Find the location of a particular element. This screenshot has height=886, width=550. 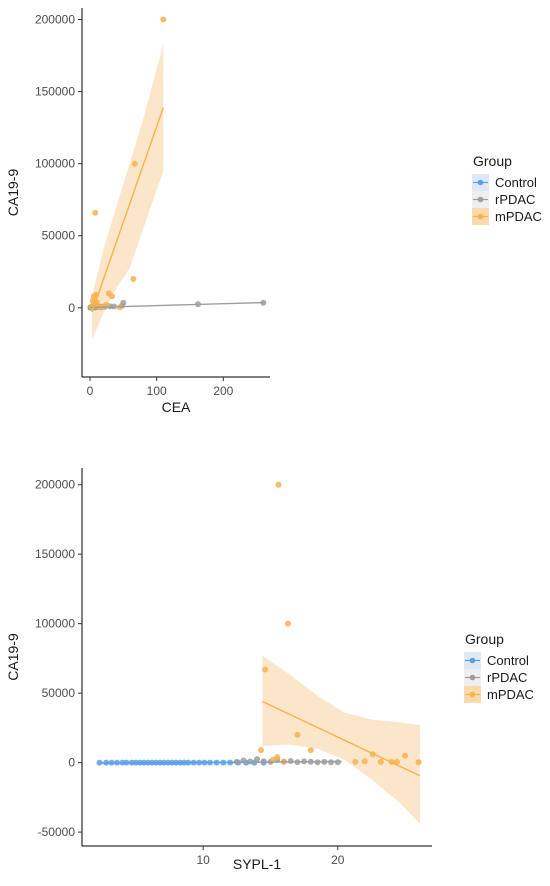

chart-1-cea-y-tick-label-2: 50000 is located at coordinates (59, 236).